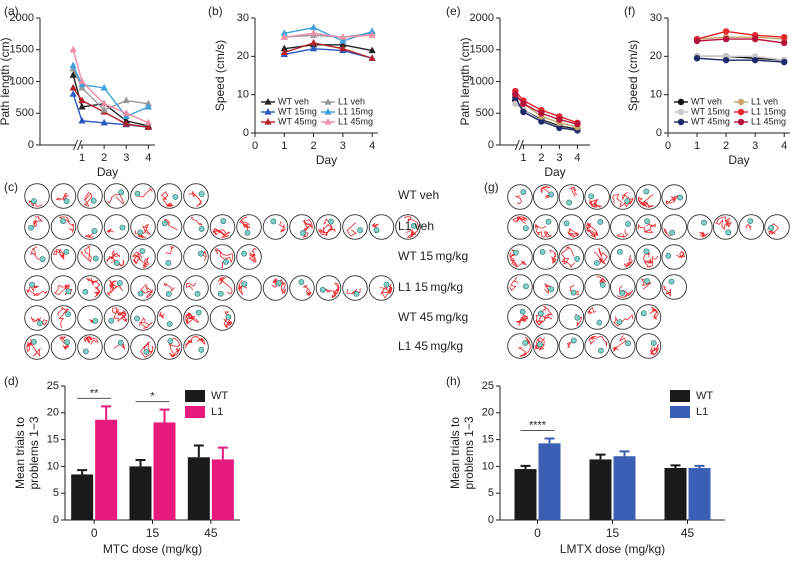 Image resolution: width=800 pixels, height=561 pixels. I want to click on panel-label: (b), so click(215, 11).